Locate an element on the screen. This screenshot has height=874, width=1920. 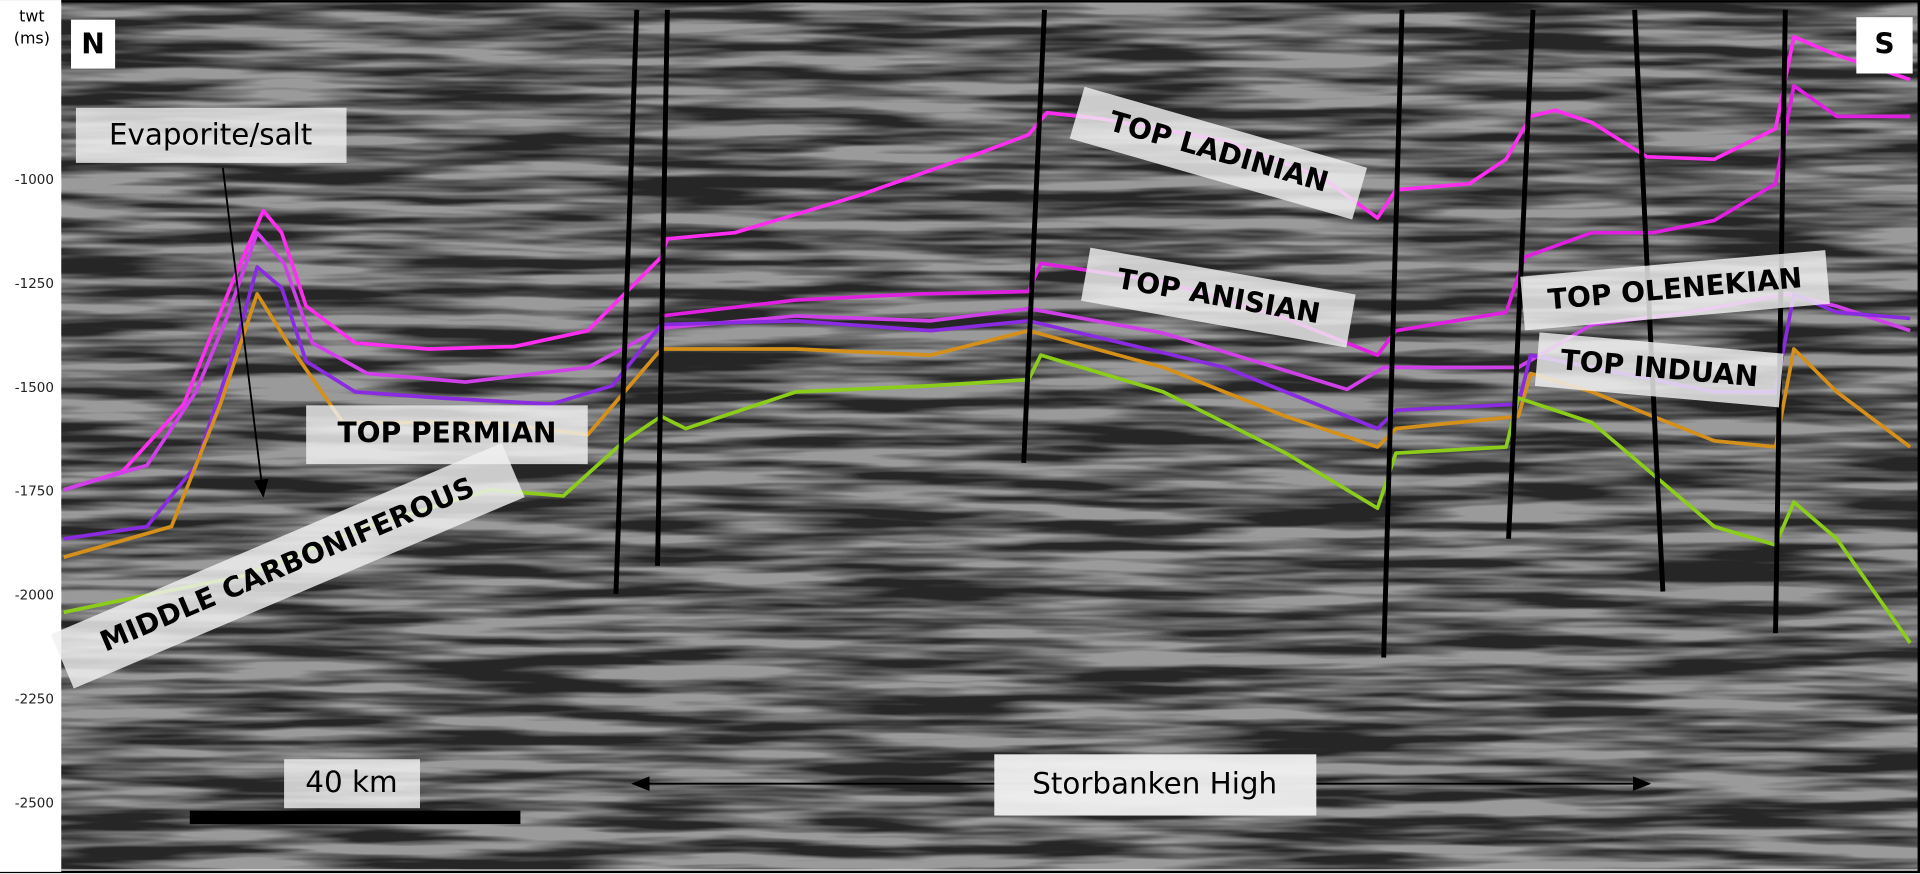
label-group: TOP PERMIAN is located at coordinates (447, 435).